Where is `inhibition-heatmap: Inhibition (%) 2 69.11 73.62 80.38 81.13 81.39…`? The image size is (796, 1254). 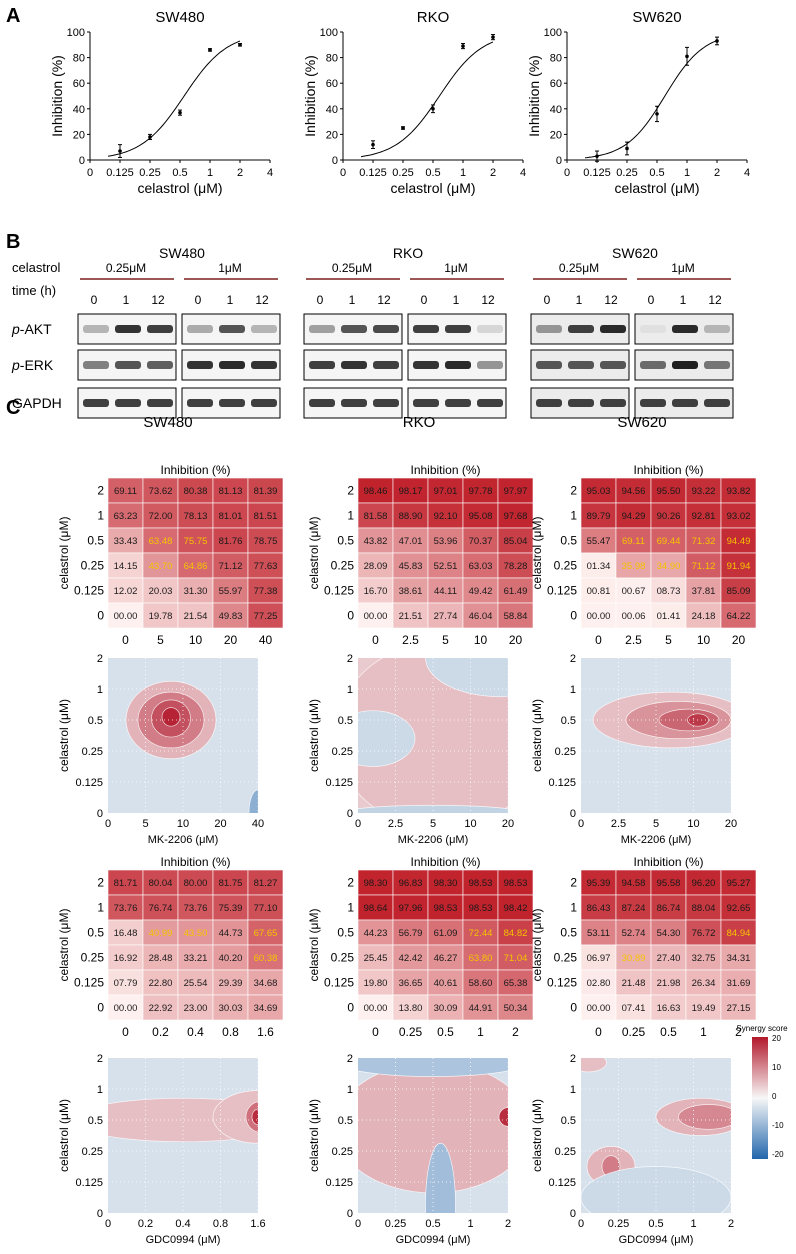
inhibition-heatmap: Inhibition (%) 2 69.11 73.62 80.38 81.13 81.39… is located at coordinates (170, 555).